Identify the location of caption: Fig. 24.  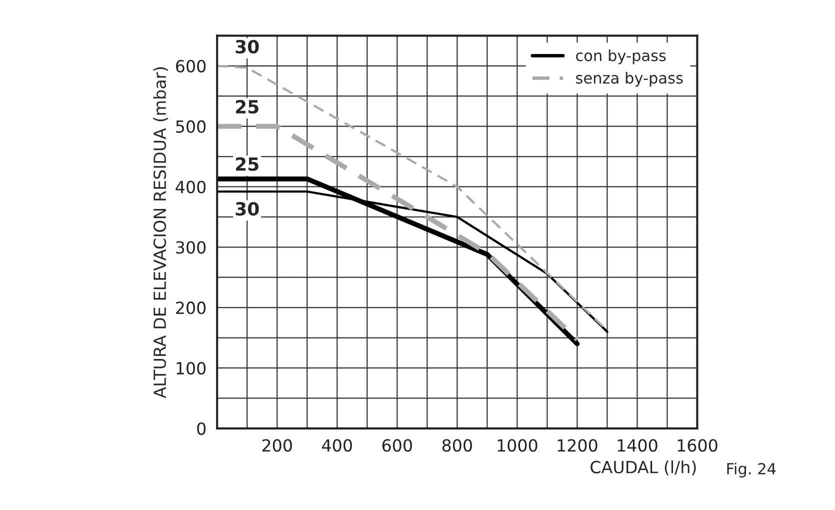
(751, 470).